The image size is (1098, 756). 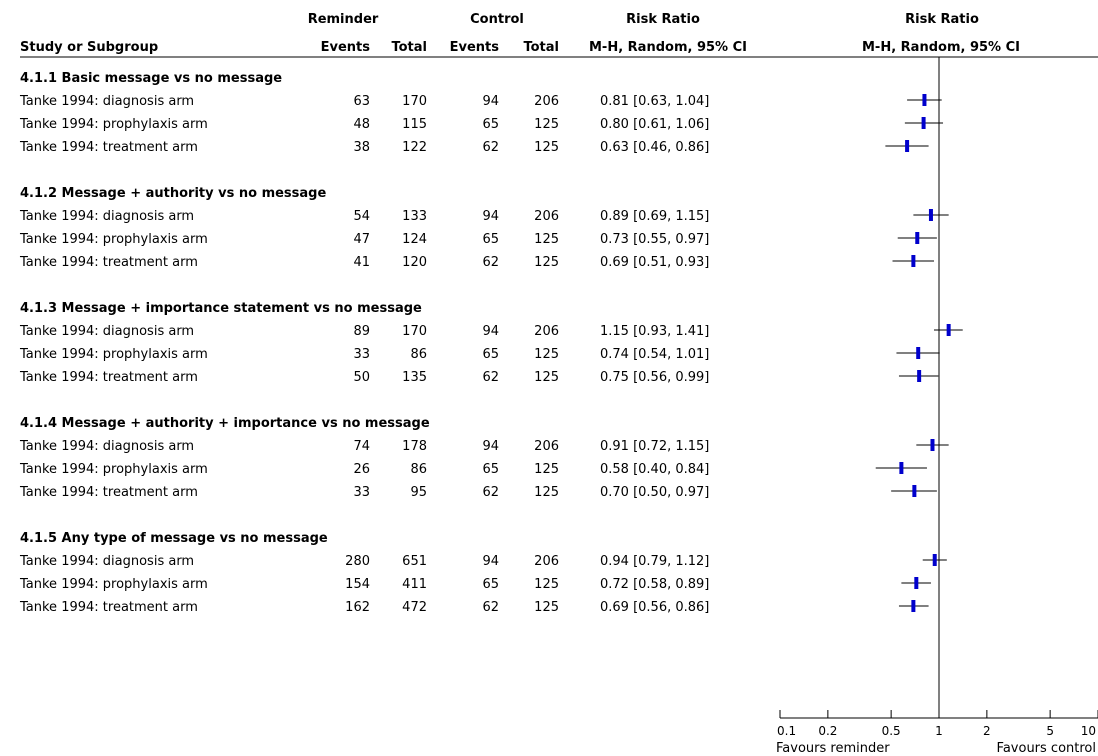 I want to click on reminder-events: 47, so click(x=361, y=239).